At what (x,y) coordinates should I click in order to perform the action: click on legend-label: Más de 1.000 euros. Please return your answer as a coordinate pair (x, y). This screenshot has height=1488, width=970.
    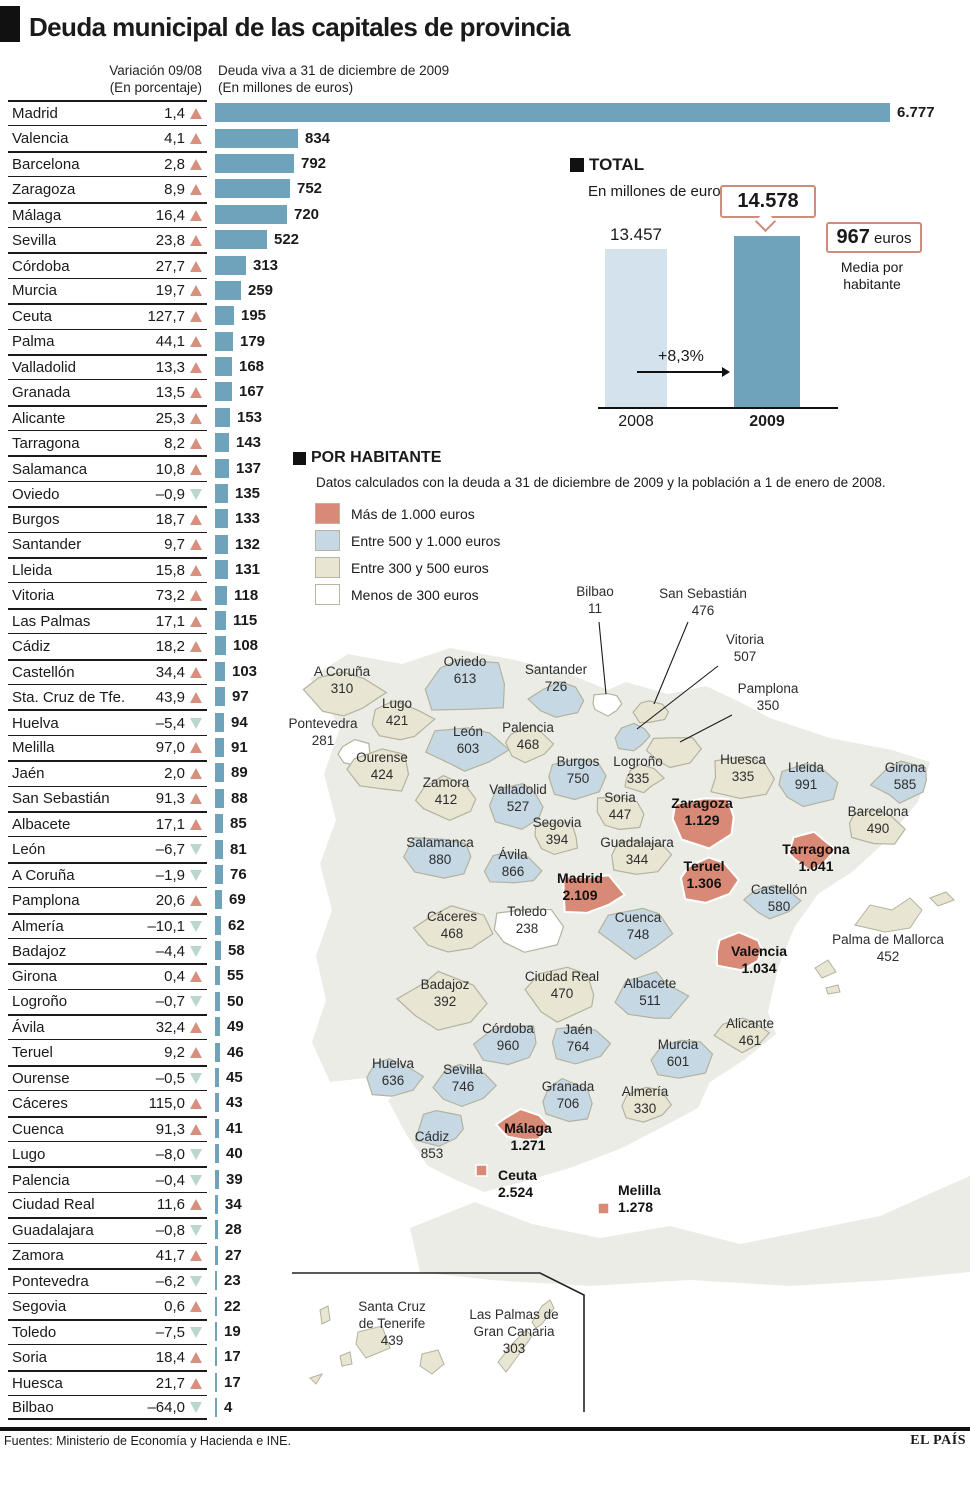
    Looking at the image, I should click on (413, 513).